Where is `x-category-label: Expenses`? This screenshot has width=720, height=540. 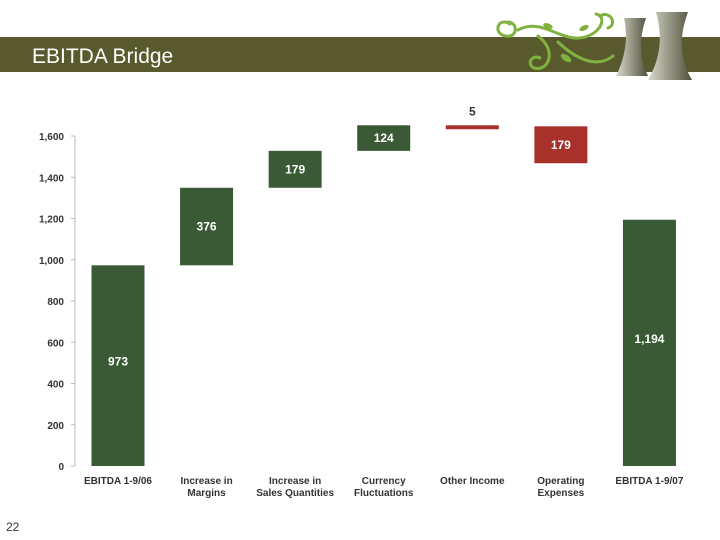 x-category-label: Expenses is located at coordinates (561, 493).